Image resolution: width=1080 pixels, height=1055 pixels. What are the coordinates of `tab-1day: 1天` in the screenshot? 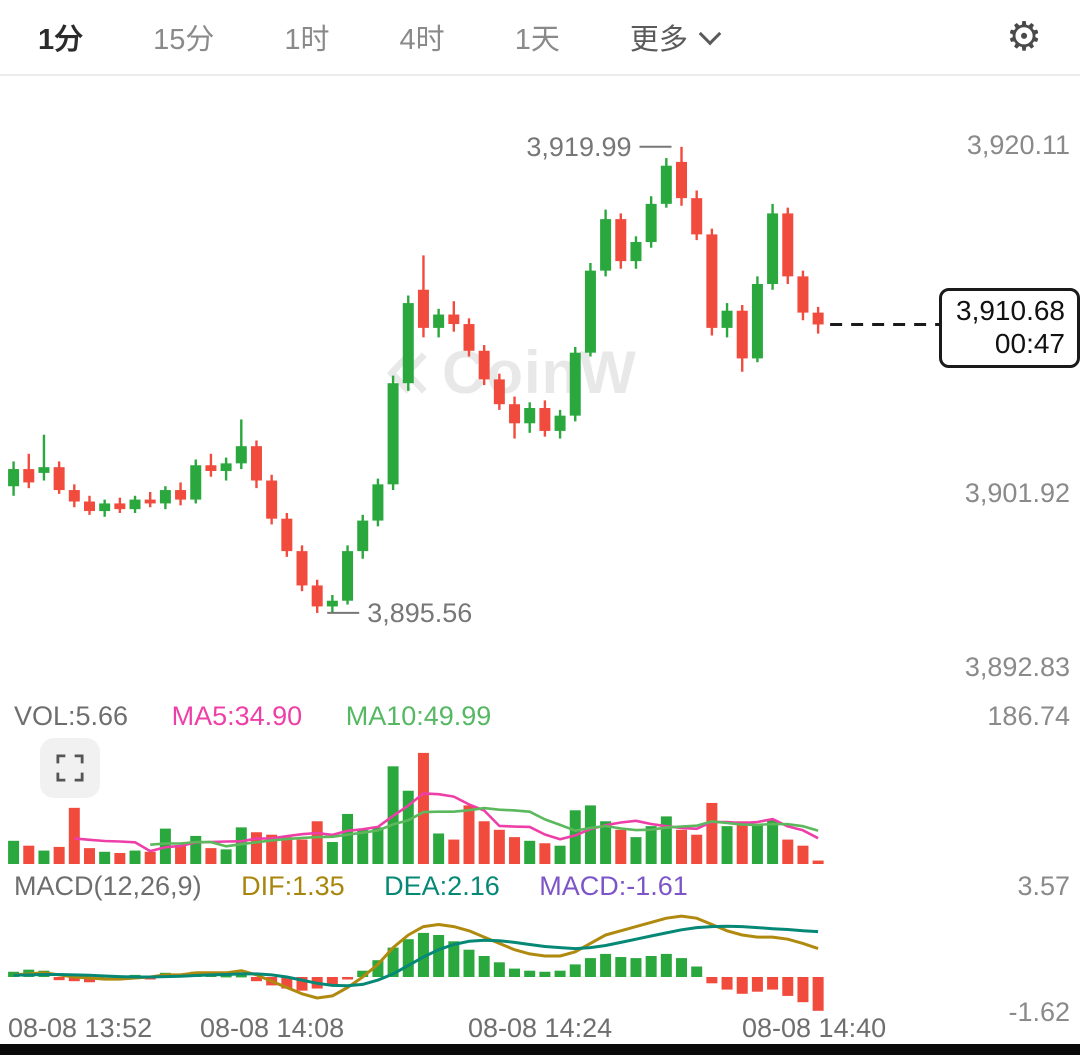 It's located at (537, 40).